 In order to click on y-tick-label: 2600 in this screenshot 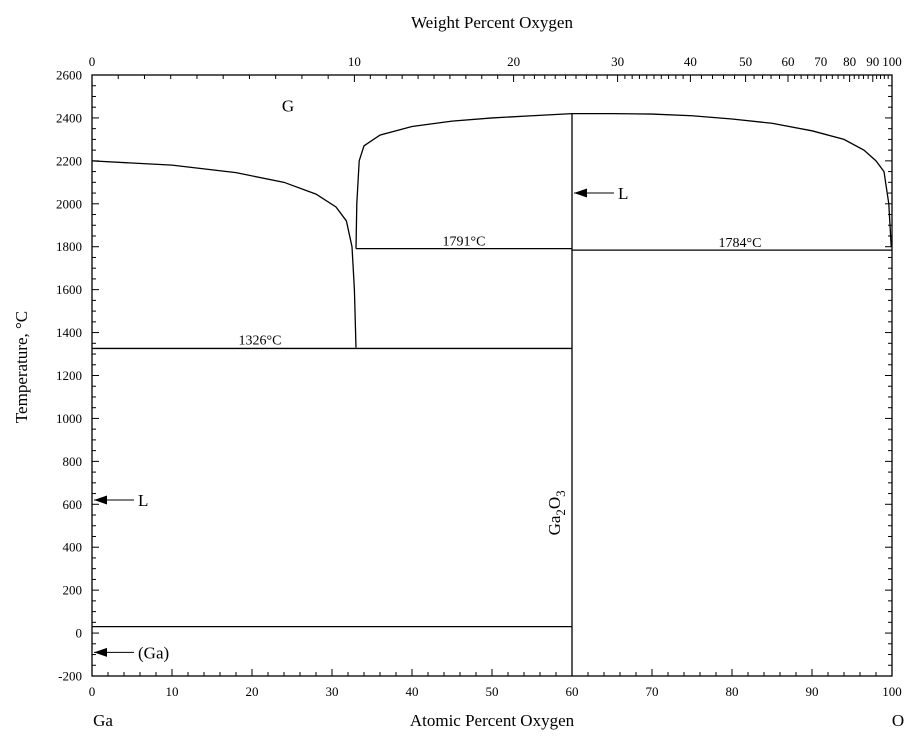, I will do `click(69, 75)`.